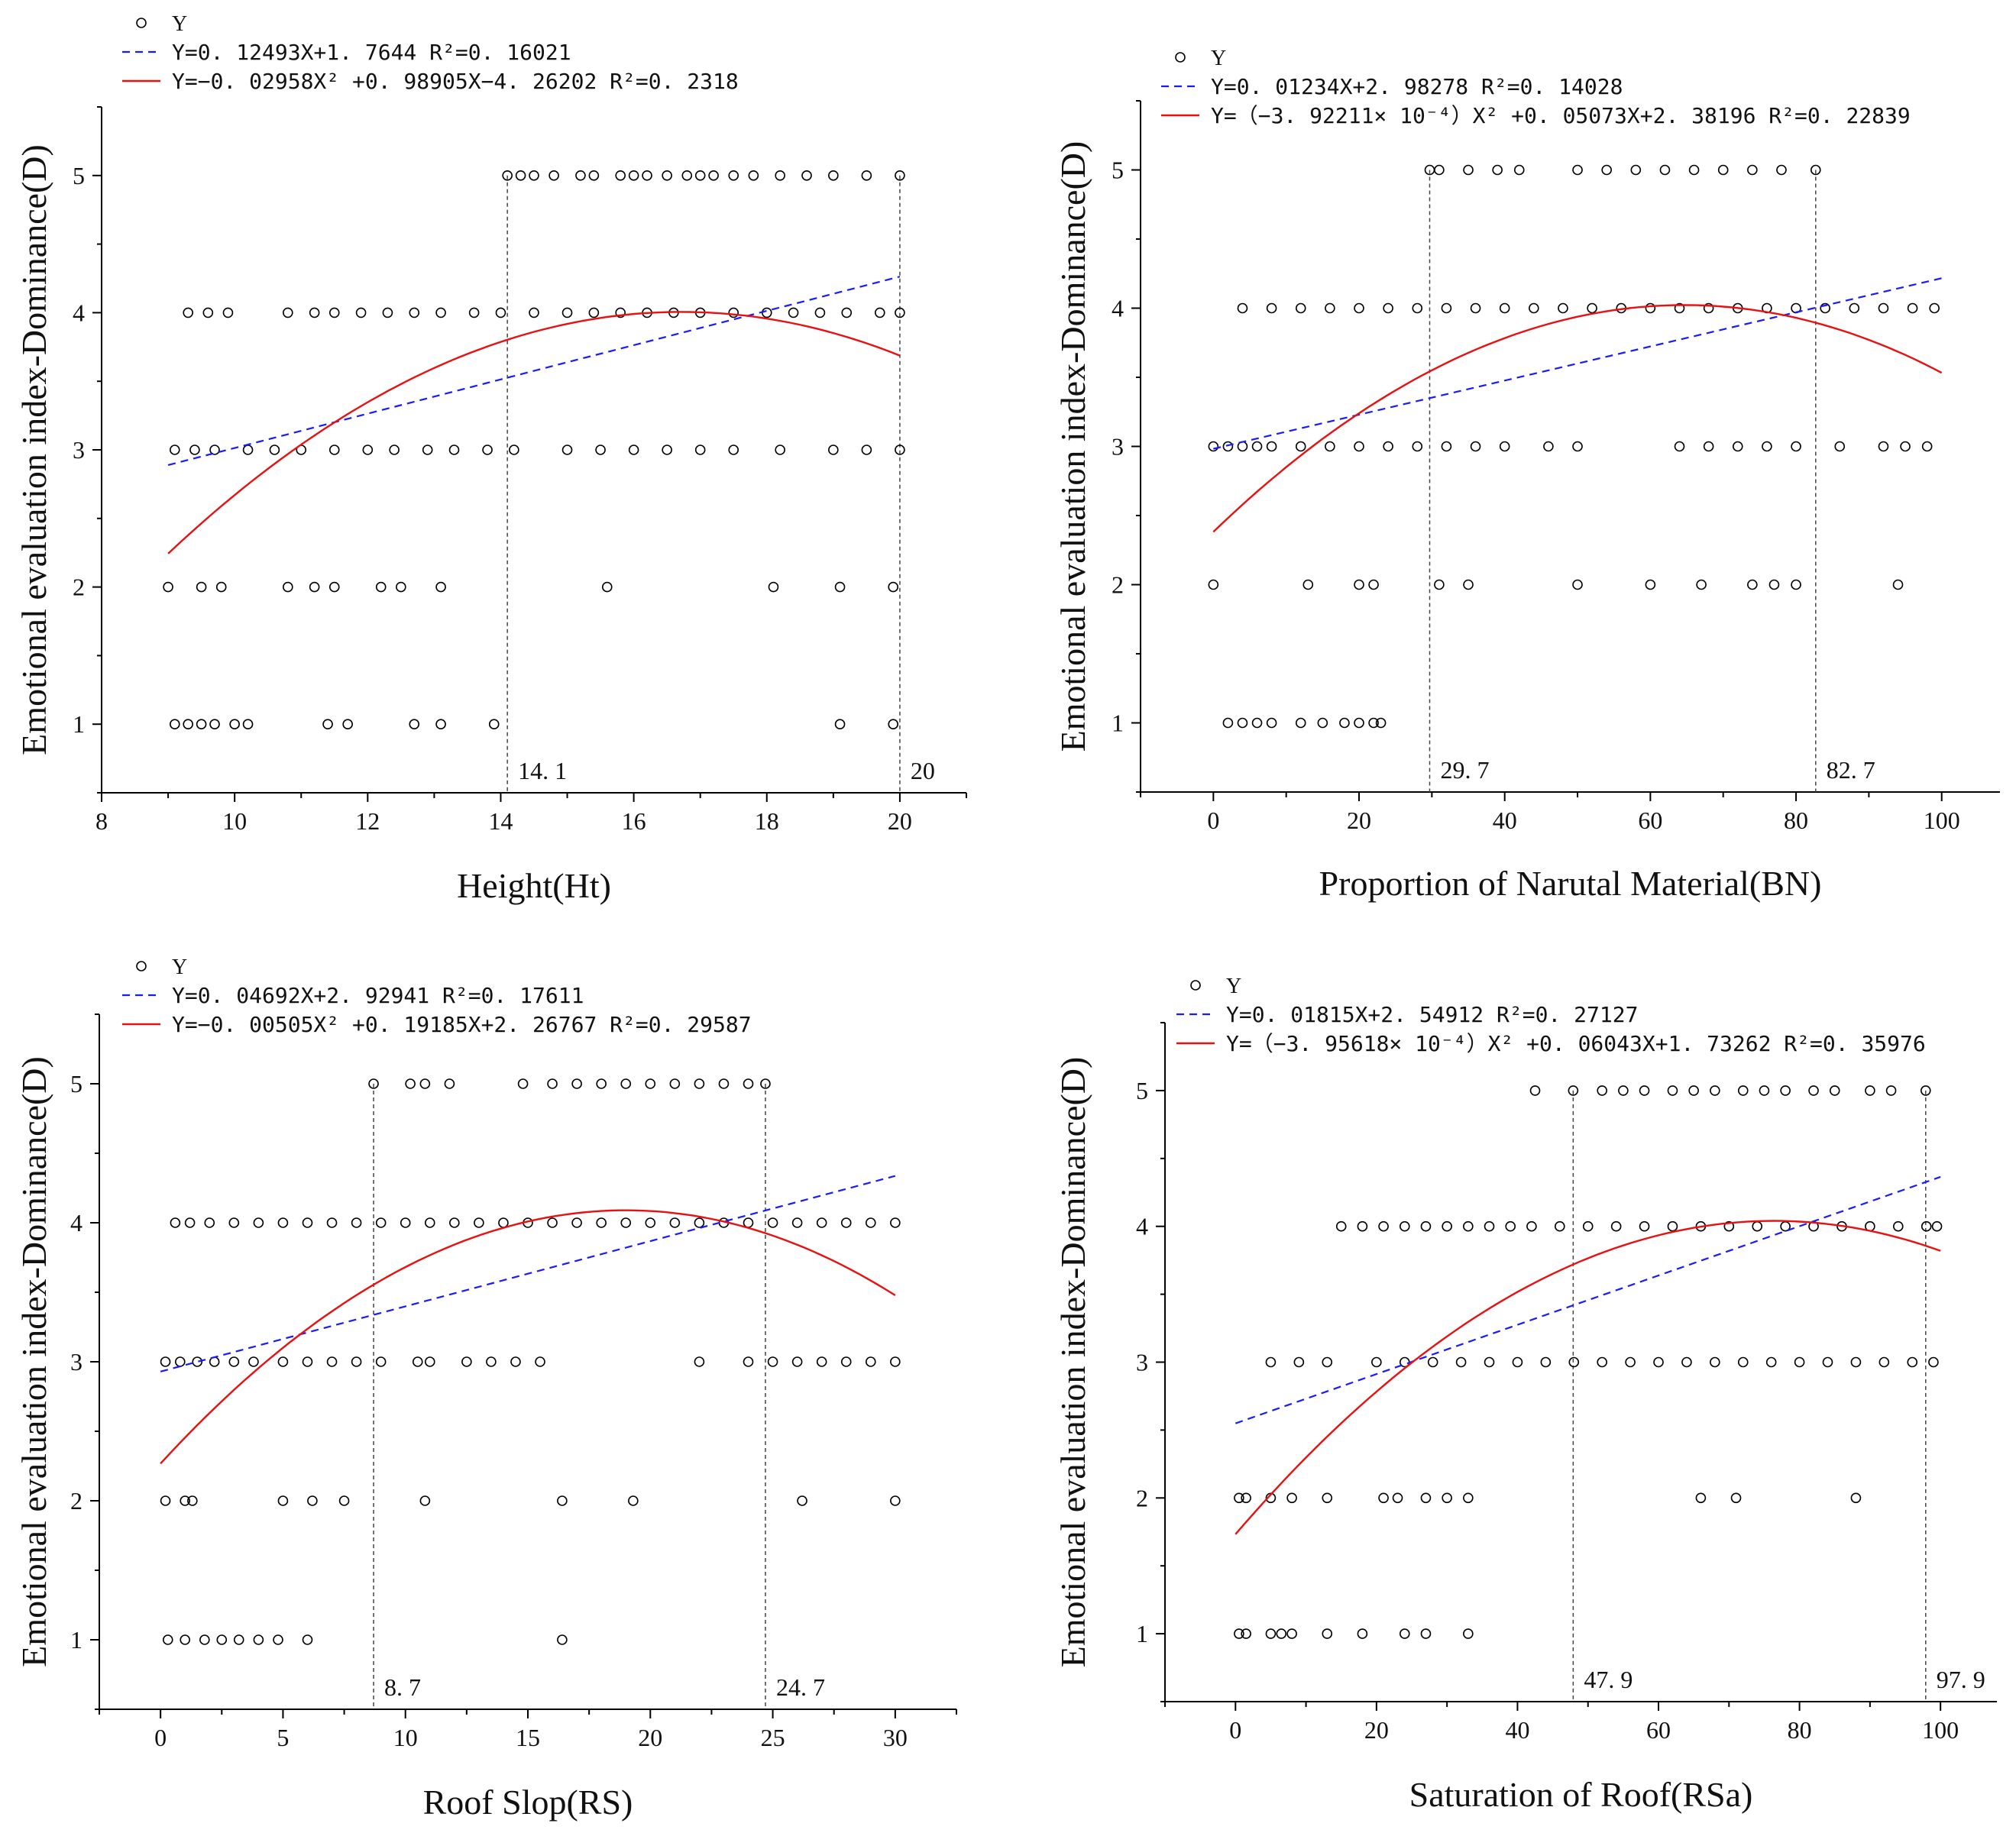  Describe the element at coordinates (378, 996) in the screenshot. I see `legend-label-linear: Y=0. 04692X+2. 92941 R²=0. 17611` at that location.